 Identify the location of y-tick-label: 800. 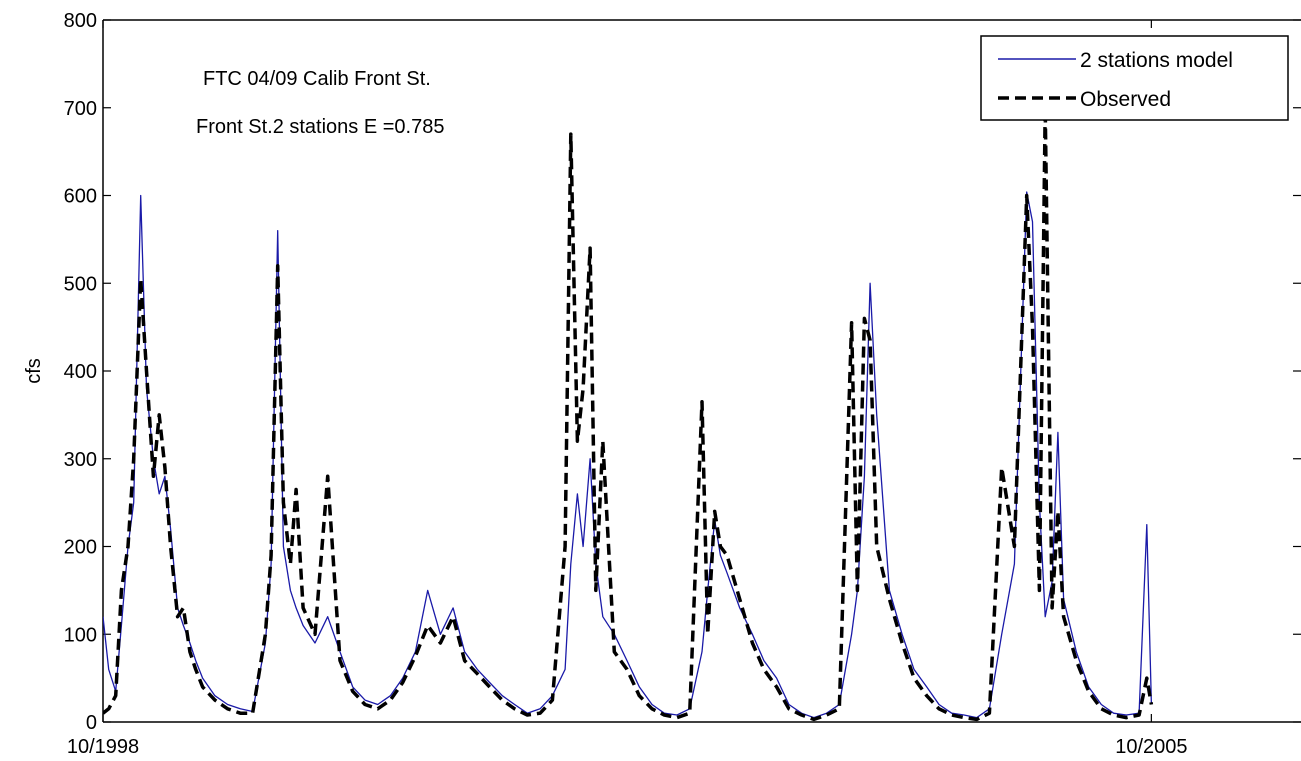
(80, 21).